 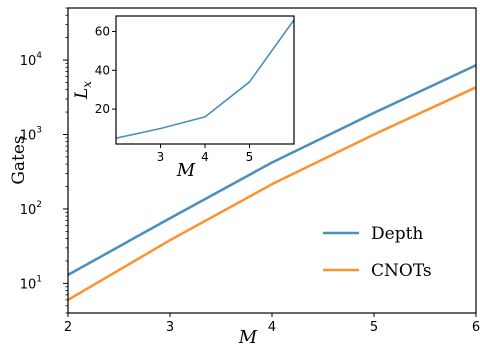 I want to click on x-tick-label: 3, so click(x=170, y=327).